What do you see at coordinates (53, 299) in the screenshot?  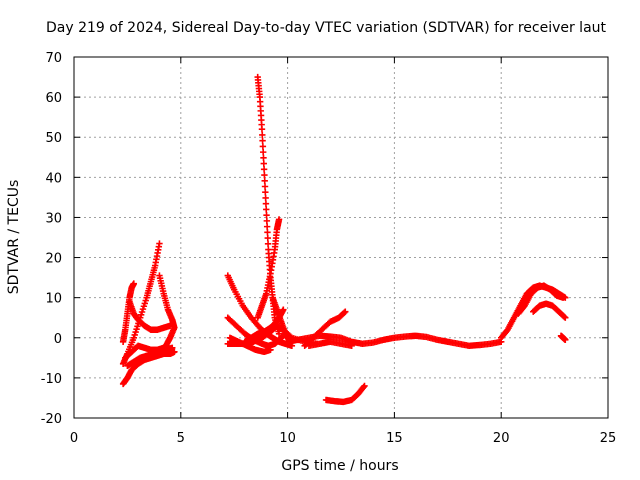 I see `y-tick-label: 10` at bounding box center [53, 299].